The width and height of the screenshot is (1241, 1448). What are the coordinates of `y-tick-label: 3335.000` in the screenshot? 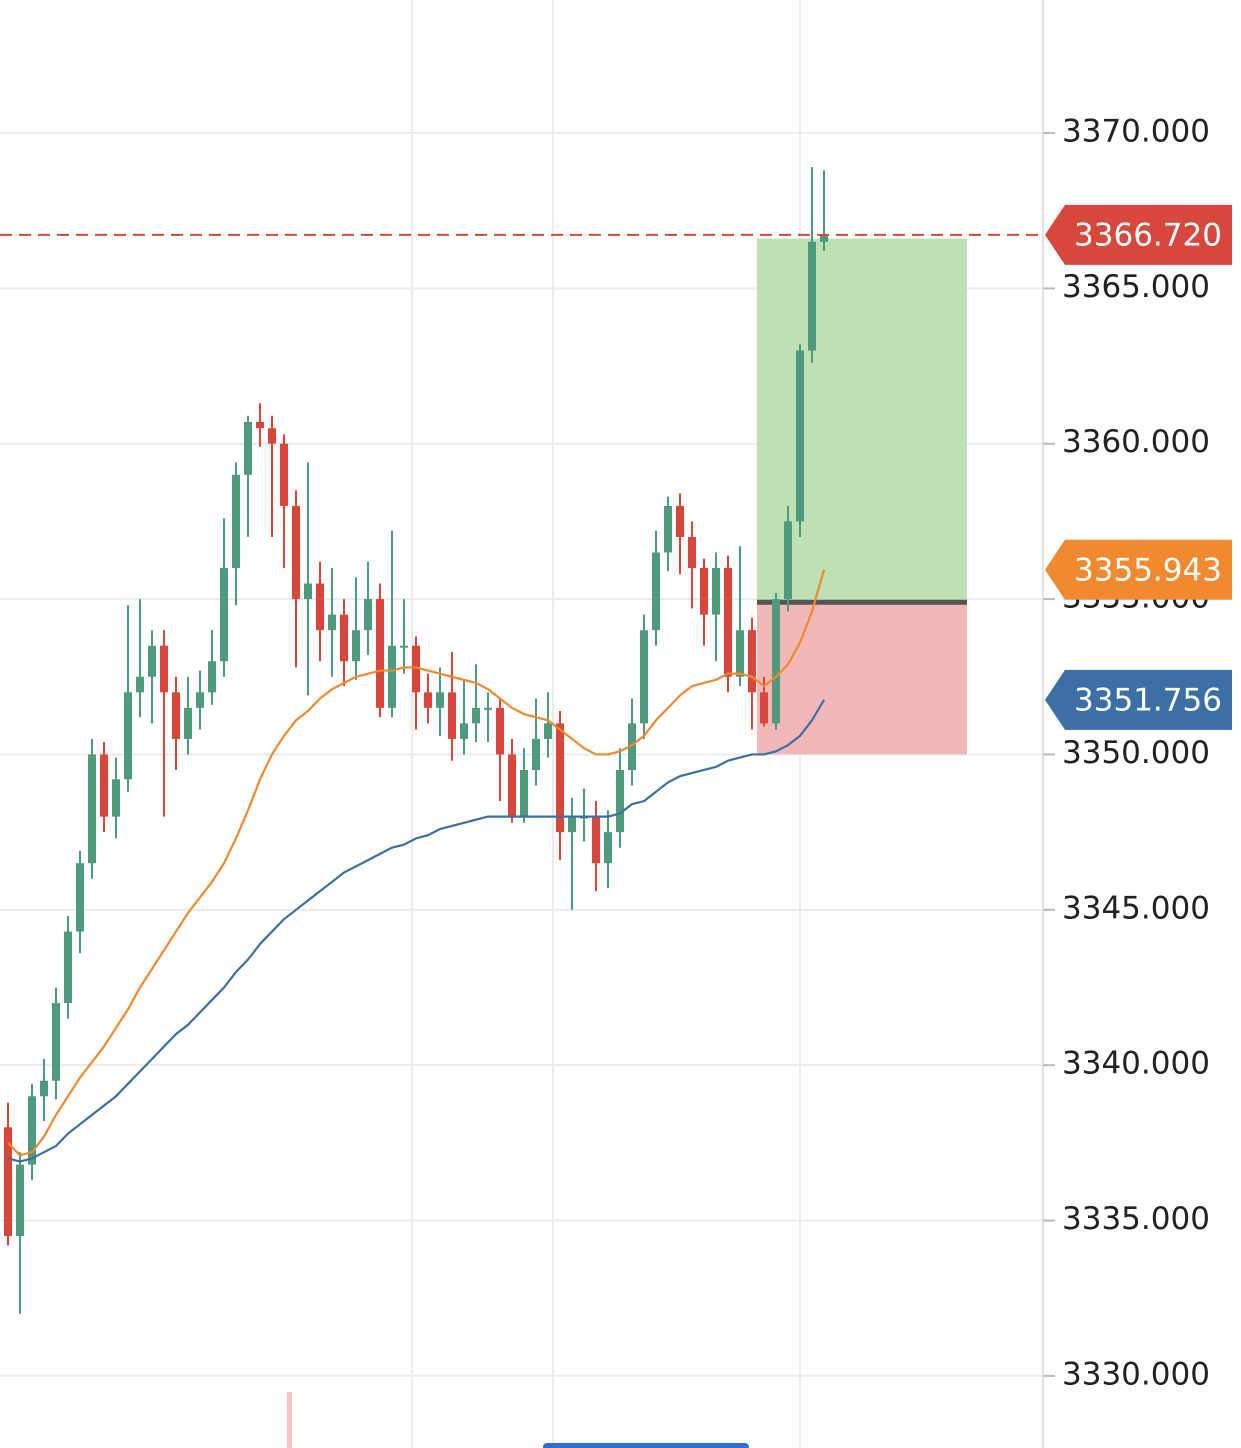 It's located at (1136, 1219).